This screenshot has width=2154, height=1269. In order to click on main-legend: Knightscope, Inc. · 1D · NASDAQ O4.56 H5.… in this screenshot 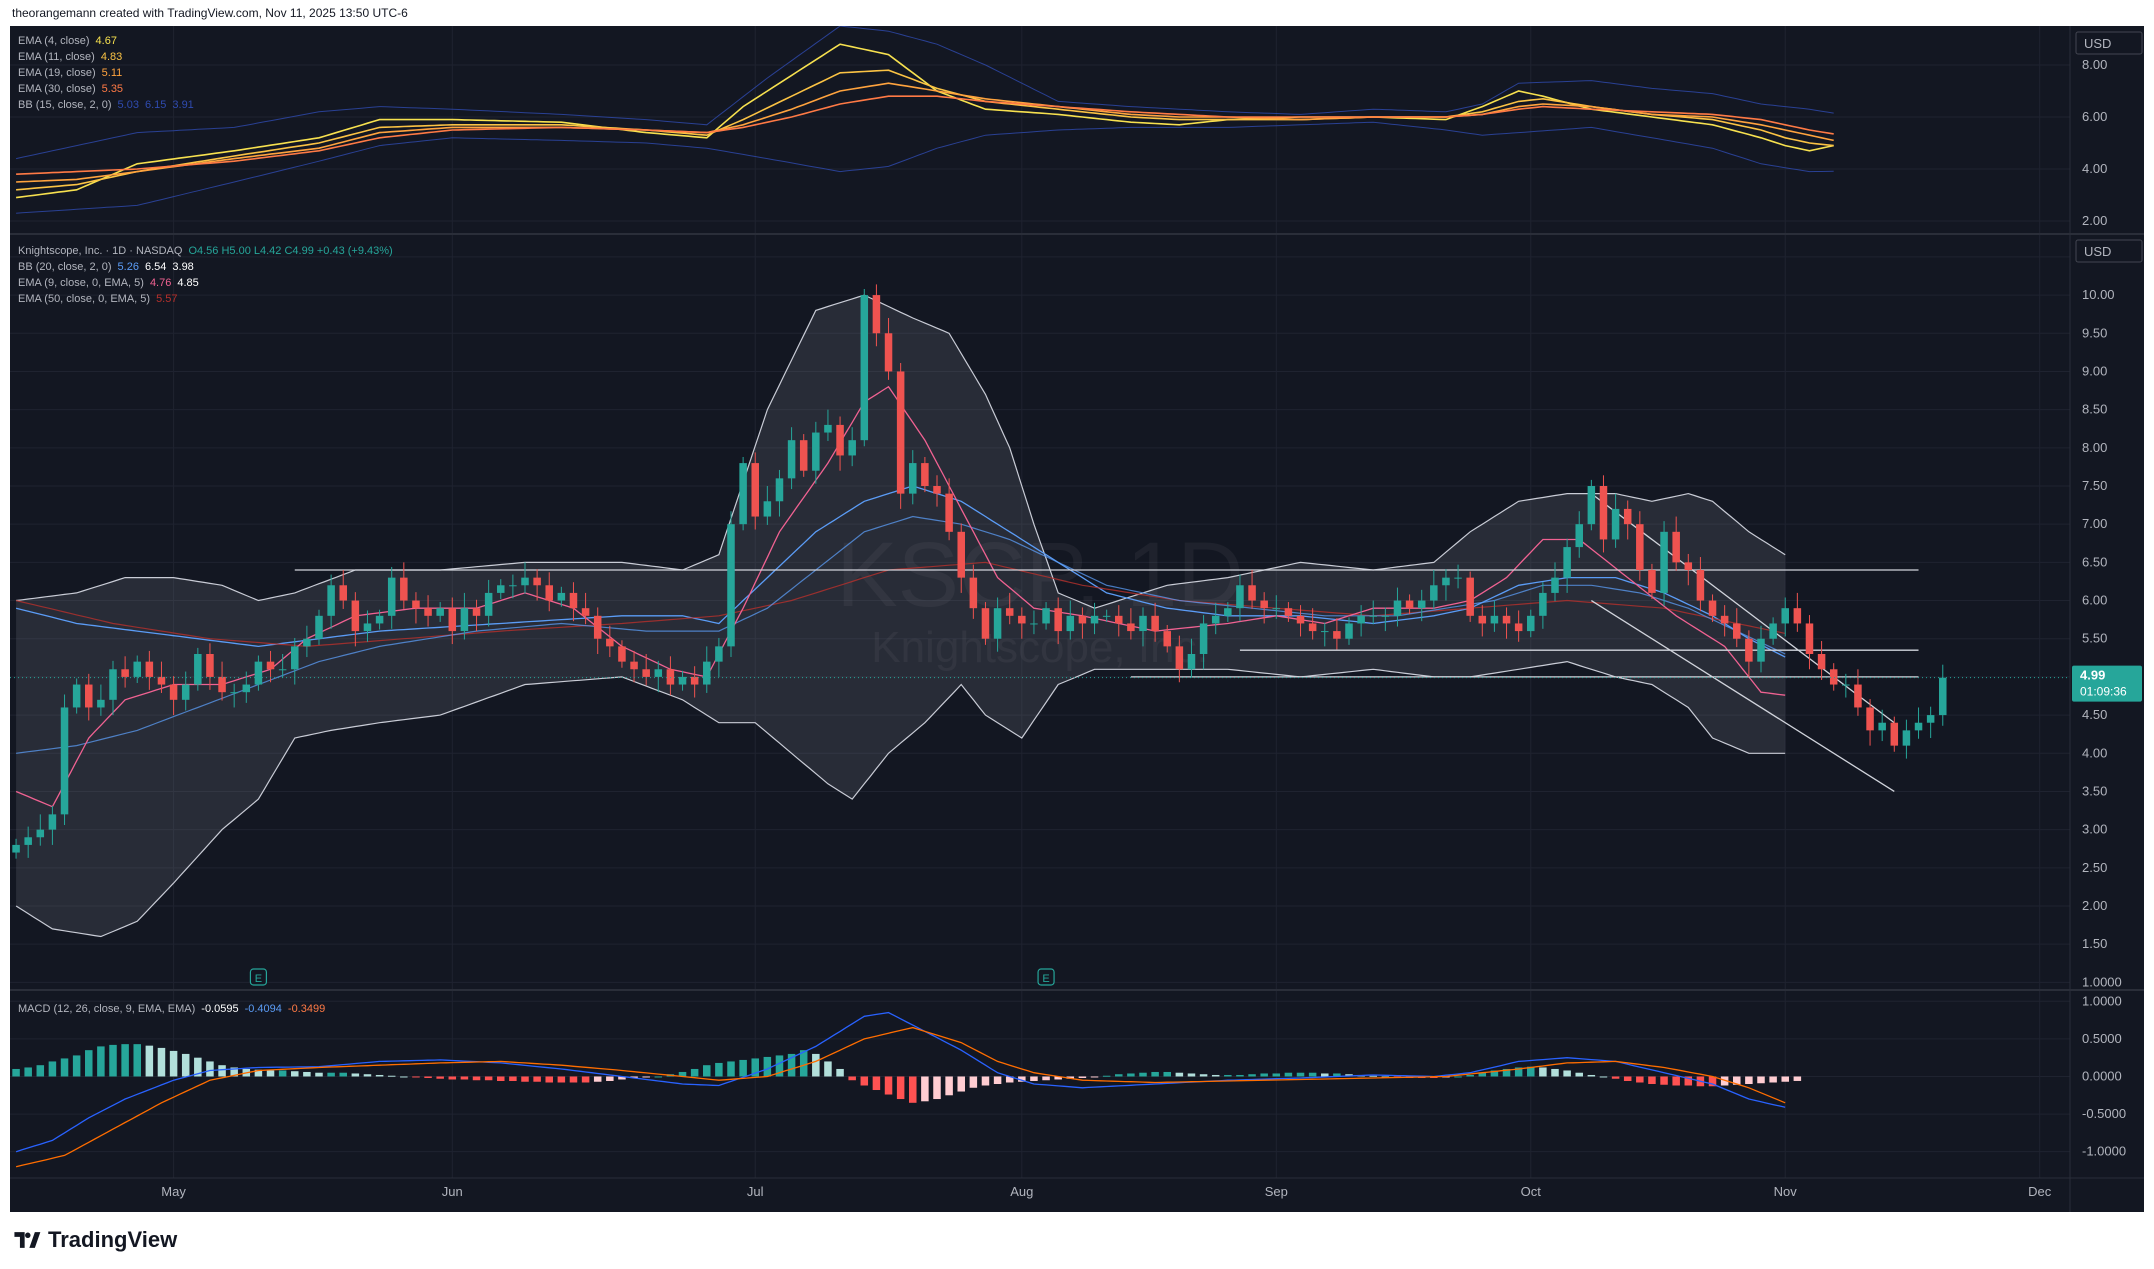, I will do `click(205, 275)`.